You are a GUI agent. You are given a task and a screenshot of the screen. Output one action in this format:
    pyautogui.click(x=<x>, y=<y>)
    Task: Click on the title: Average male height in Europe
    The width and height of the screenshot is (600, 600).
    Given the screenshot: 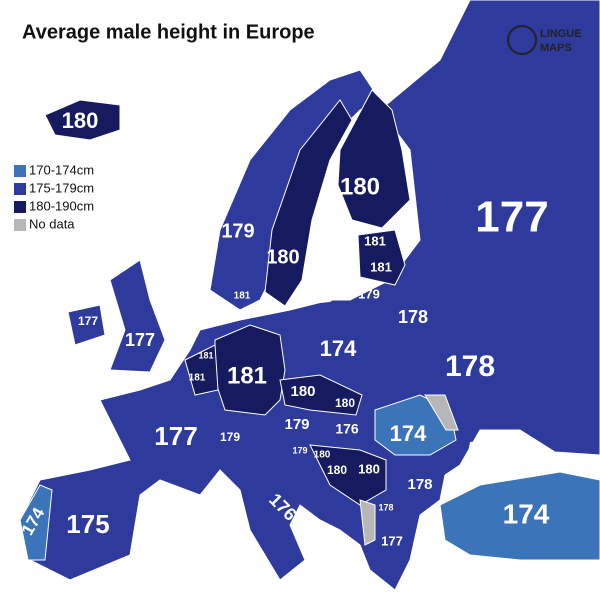 What is the action you would take?
    pyautogui.click(x=168, y=32)
    